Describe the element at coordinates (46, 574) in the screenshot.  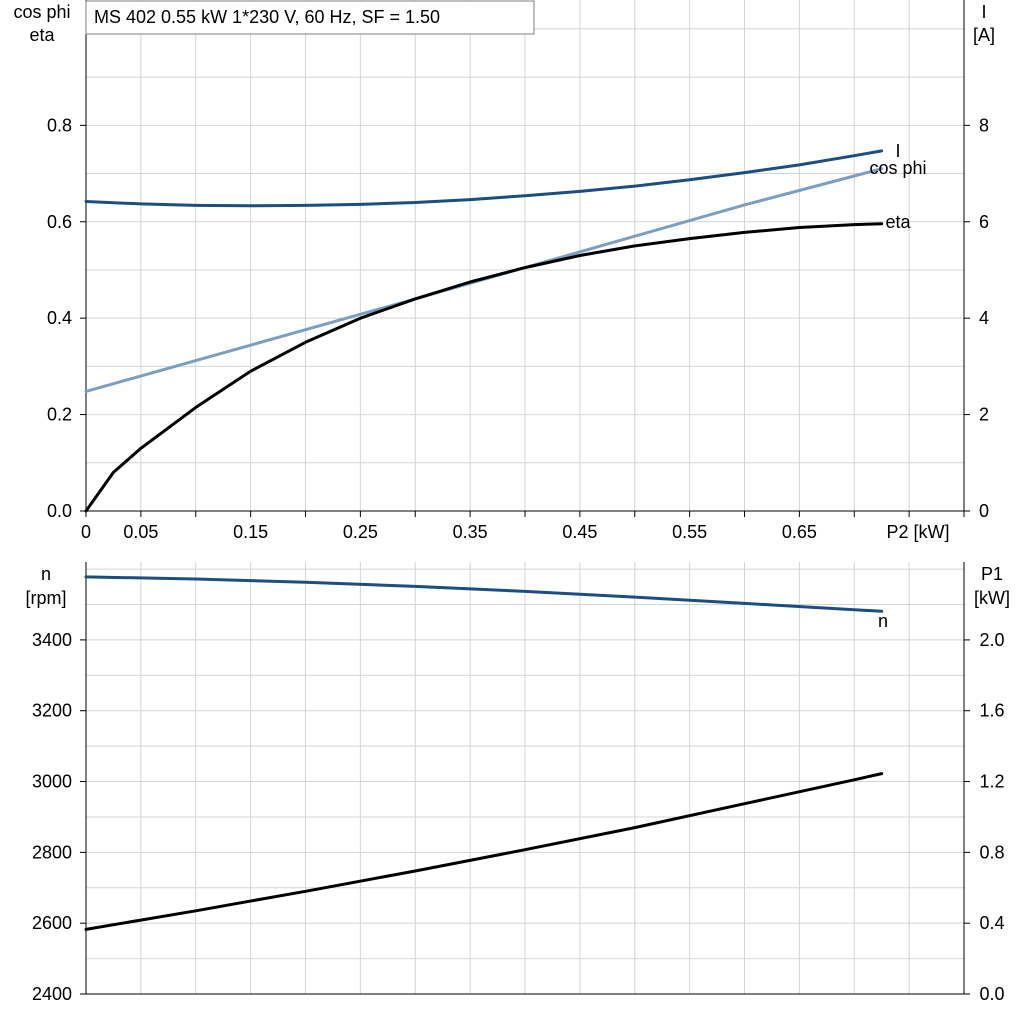
I see `left-axis-title-speed: n` at that location.